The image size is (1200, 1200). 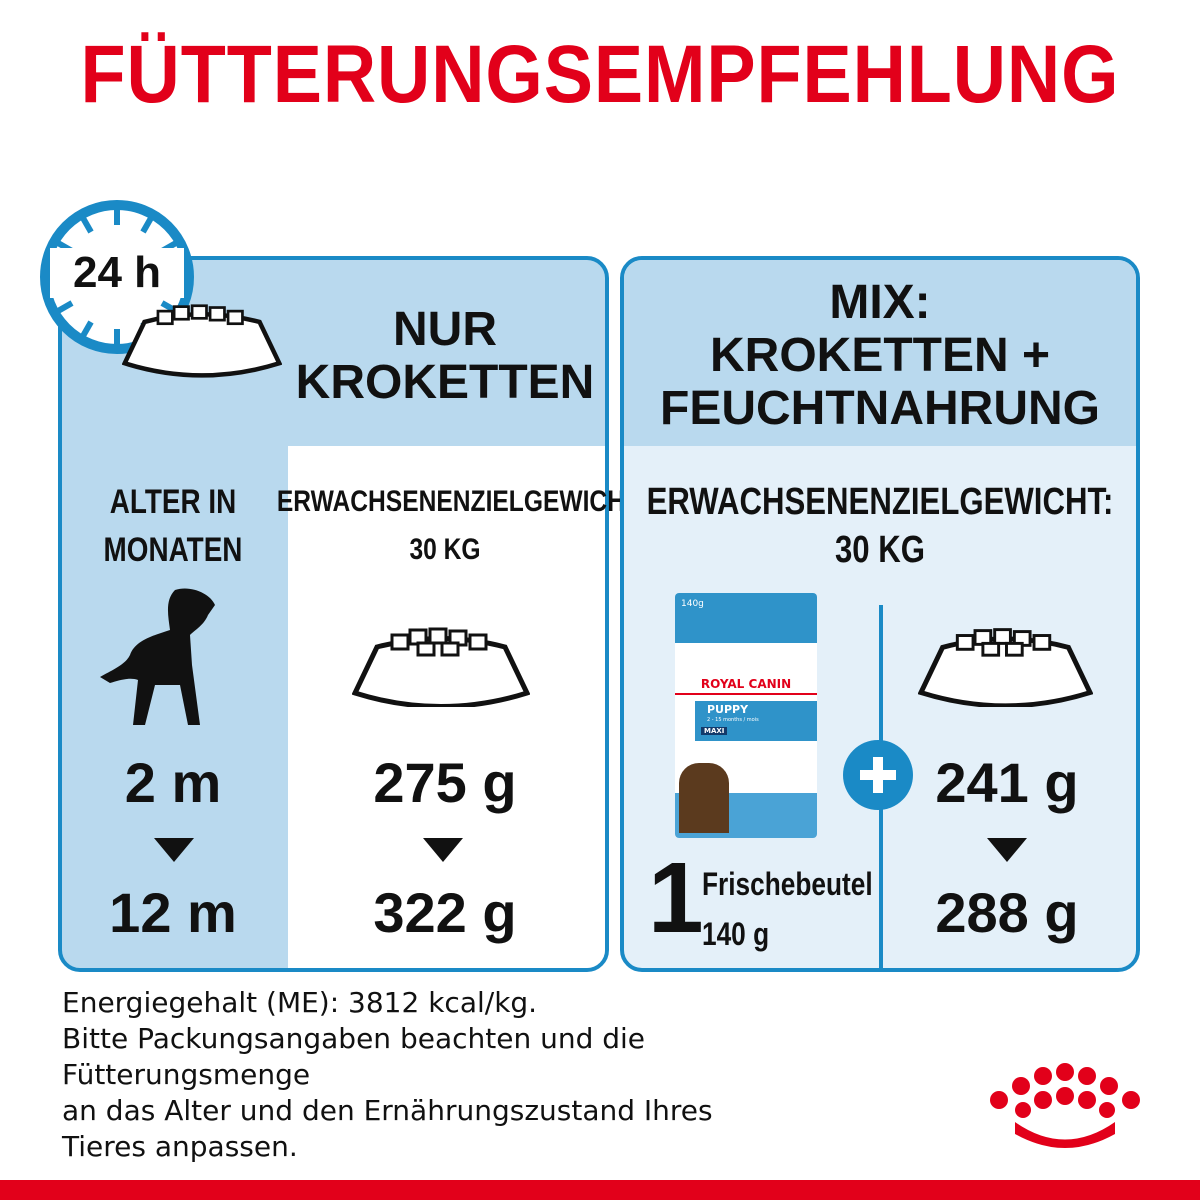 I want to click on age-label-1: ALTER IN, so click(x=173, y=502).